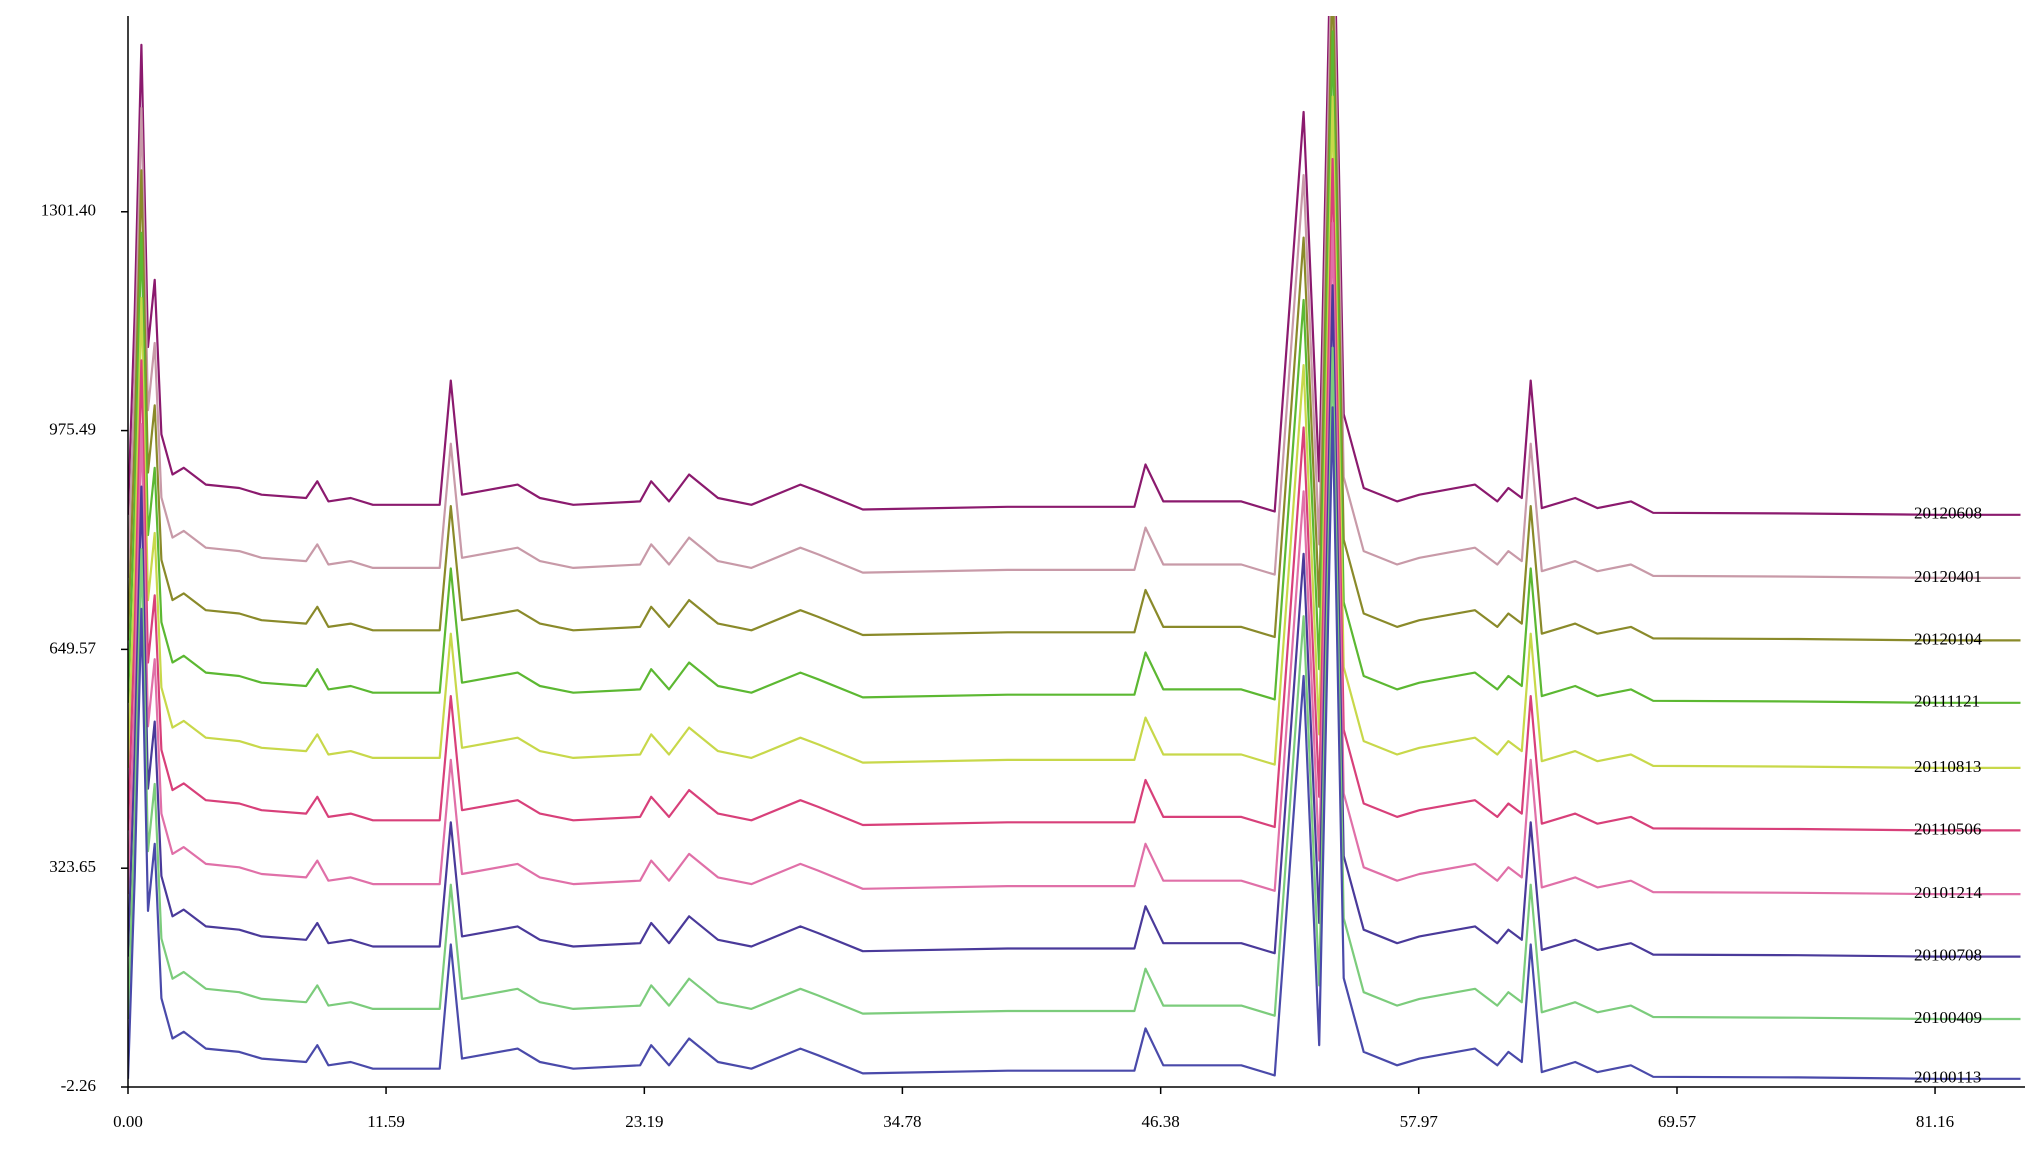 The width and height of the screenshot is (2031, 1157). What do you see at coordinates (1948, 892) in the screenshot?
I see `series-label: 20101214` at bounding box center [1948, 892].